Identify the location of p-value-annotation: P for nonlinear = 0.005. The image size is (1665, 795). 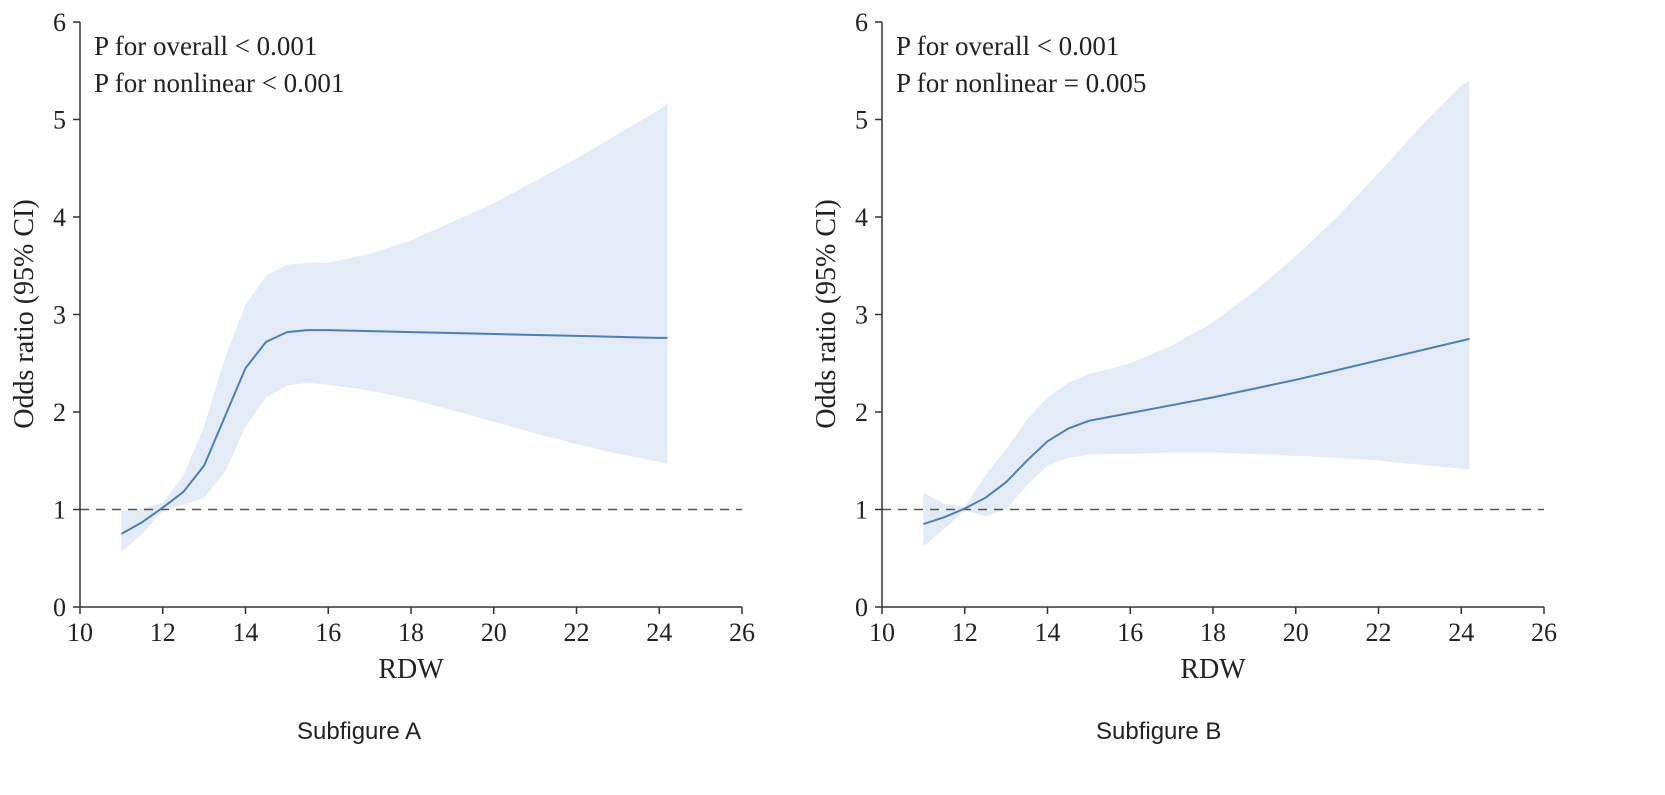
(1021, 83).